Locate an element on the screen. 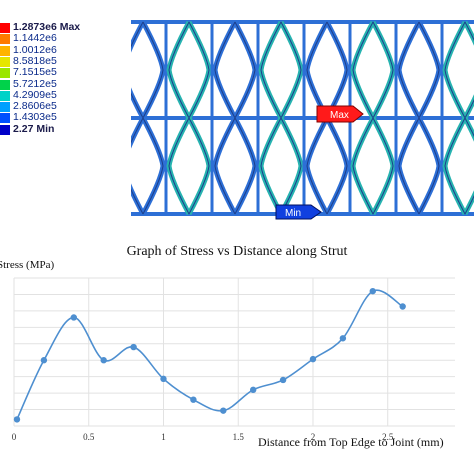  legend-value: 8.5818e5 is located at coordinates (35, 60).